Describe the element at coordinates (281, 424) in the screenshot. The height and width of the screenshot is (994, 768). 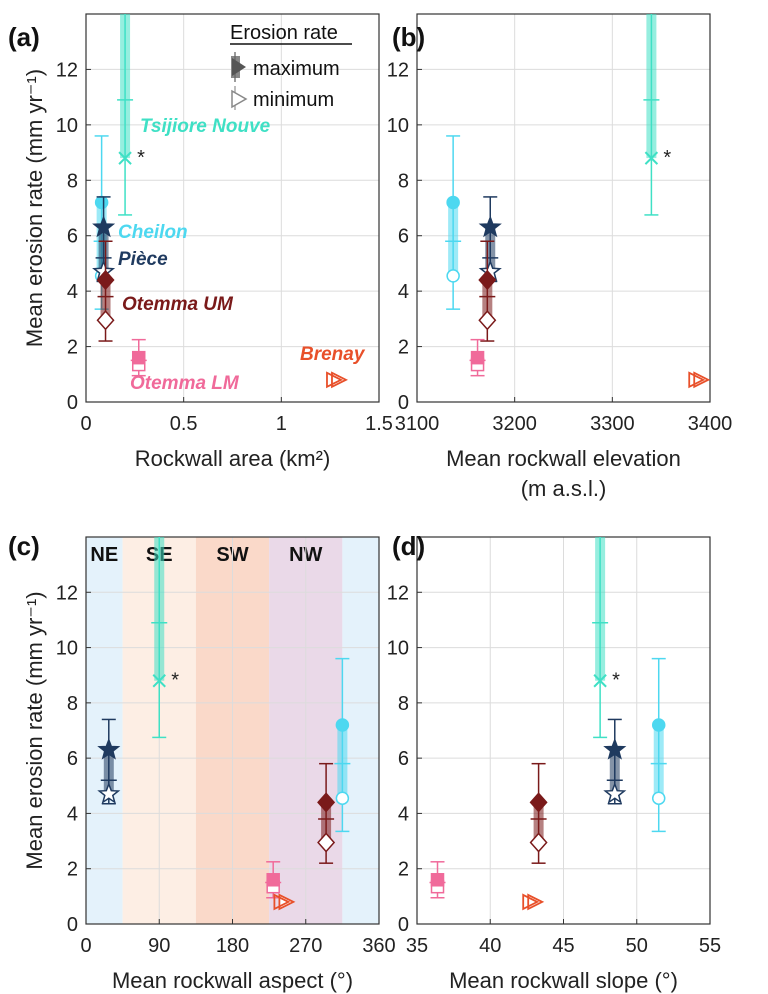
I see `x-tick-label: 1` at that location.